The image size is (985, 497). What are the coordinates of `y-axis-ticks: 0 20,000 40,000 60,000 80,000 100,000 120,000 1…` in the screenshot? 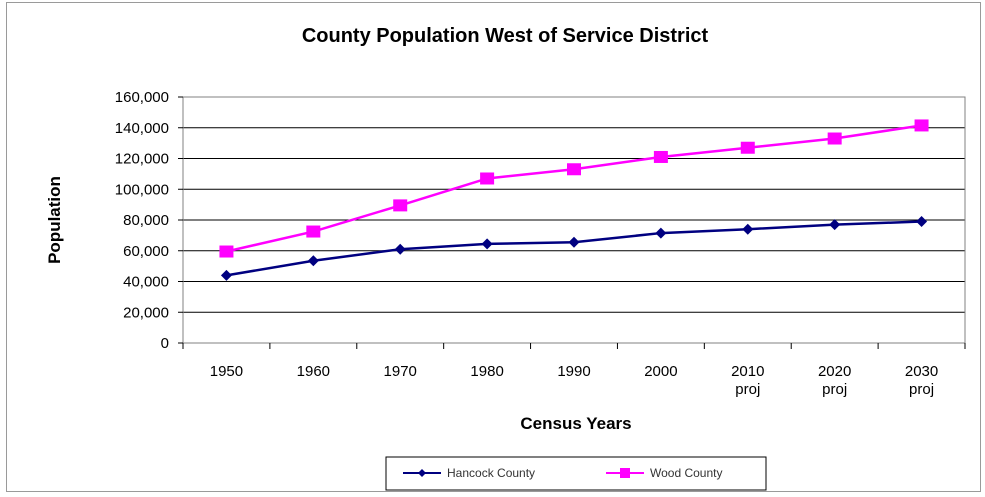 It's located at (149, 220).